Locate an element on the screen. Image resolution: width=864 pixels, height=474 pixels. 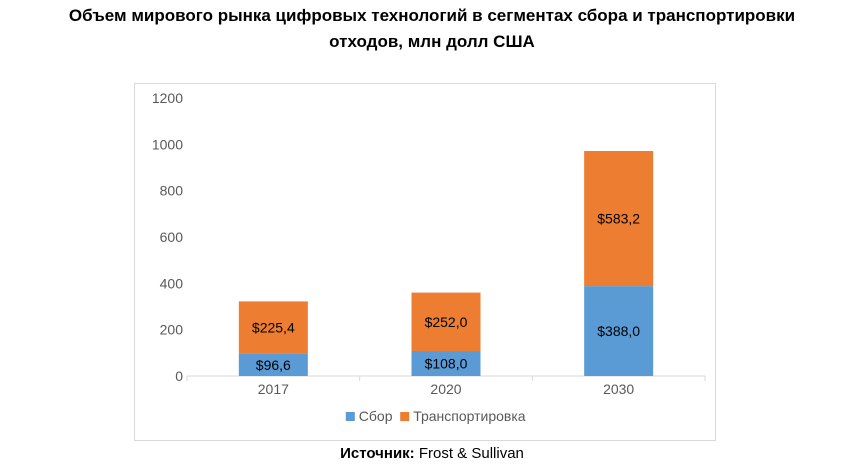
y-tick-label: 800 is located at coordinates (172, 191).